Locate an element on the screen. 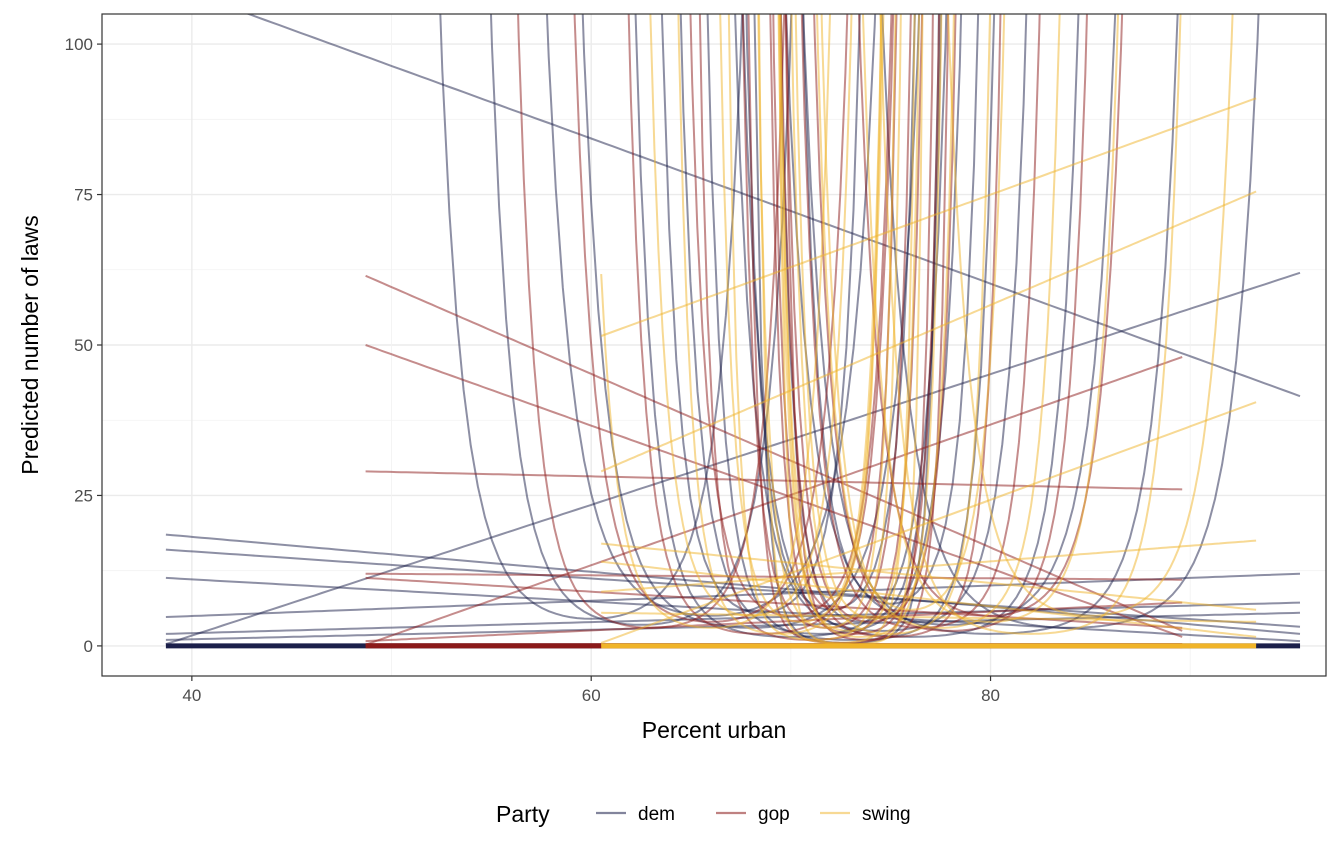 The height and width of the screenshot is (864, 1344). y-tick-label: 50 is located at coordinates (83, 345).